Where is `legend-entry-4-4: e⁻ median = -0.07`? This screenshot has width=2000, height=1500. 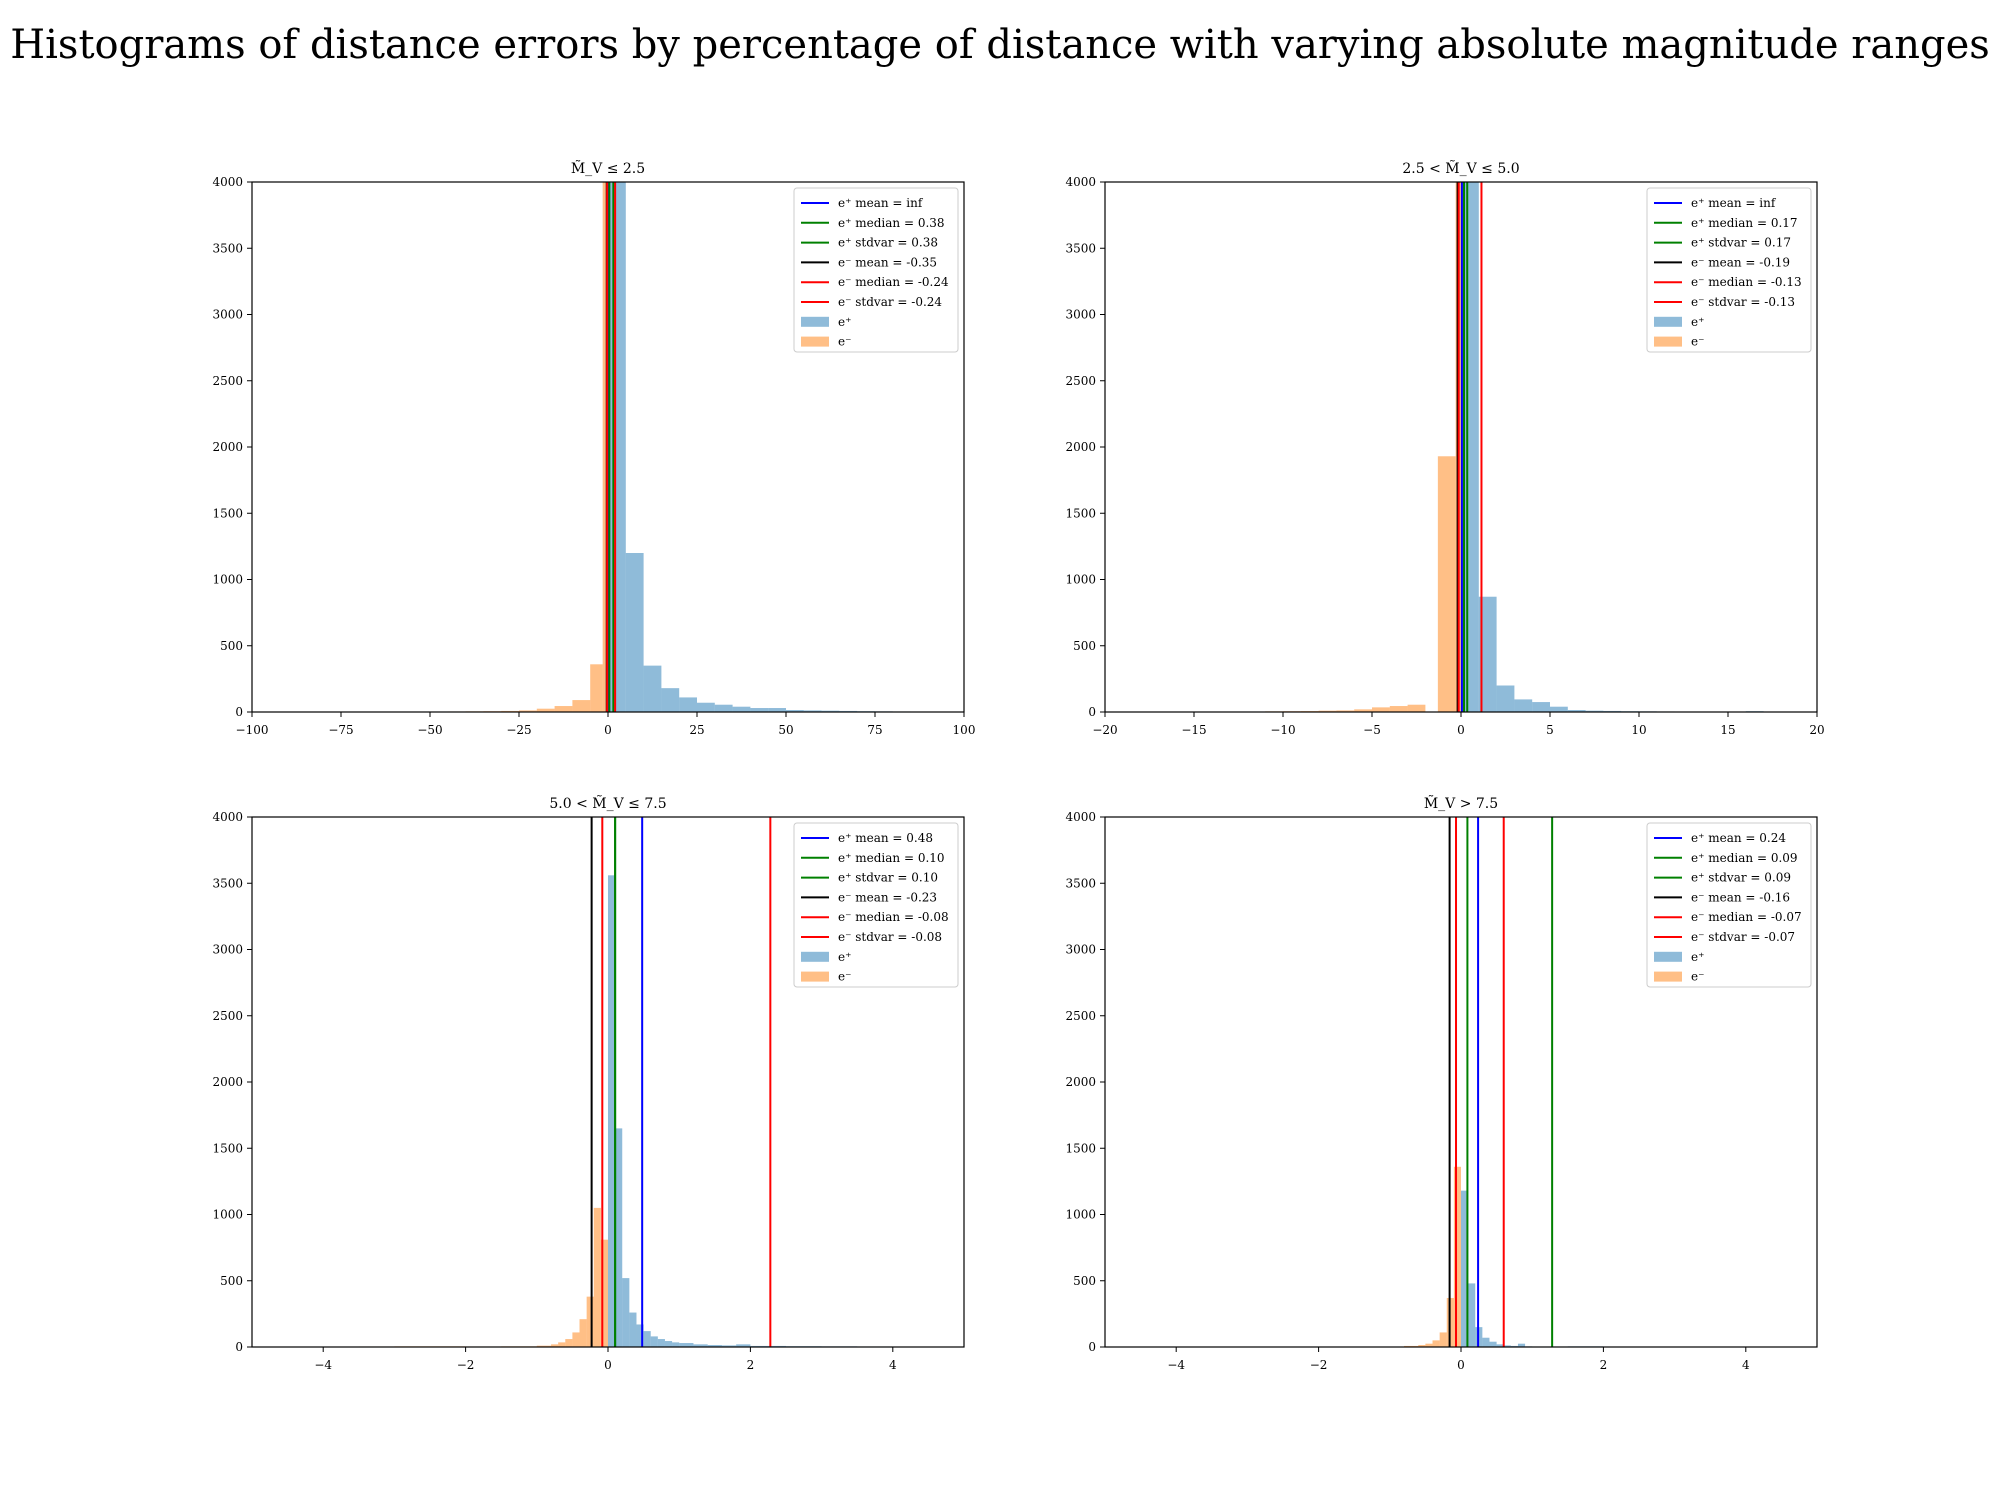 legend-entry-4-4: e⁻ median = -0.07 is located at coordinates (1746, 917).